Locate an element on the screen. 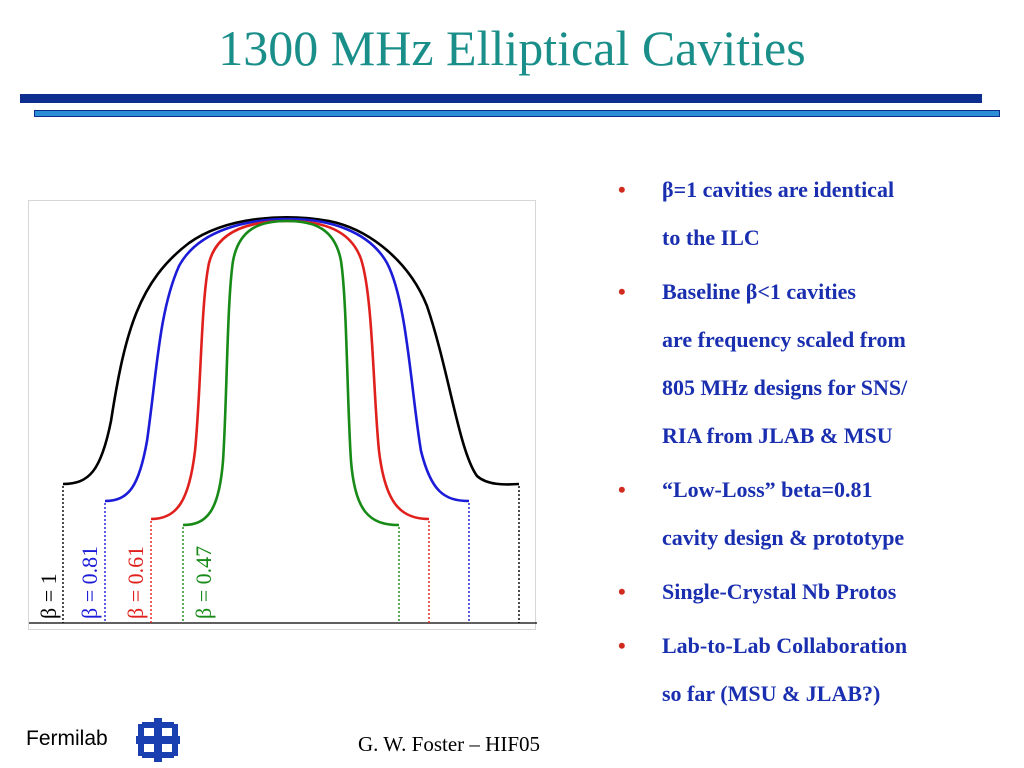  label-beta-1: β = 1 is located at coordinates (48, 596).